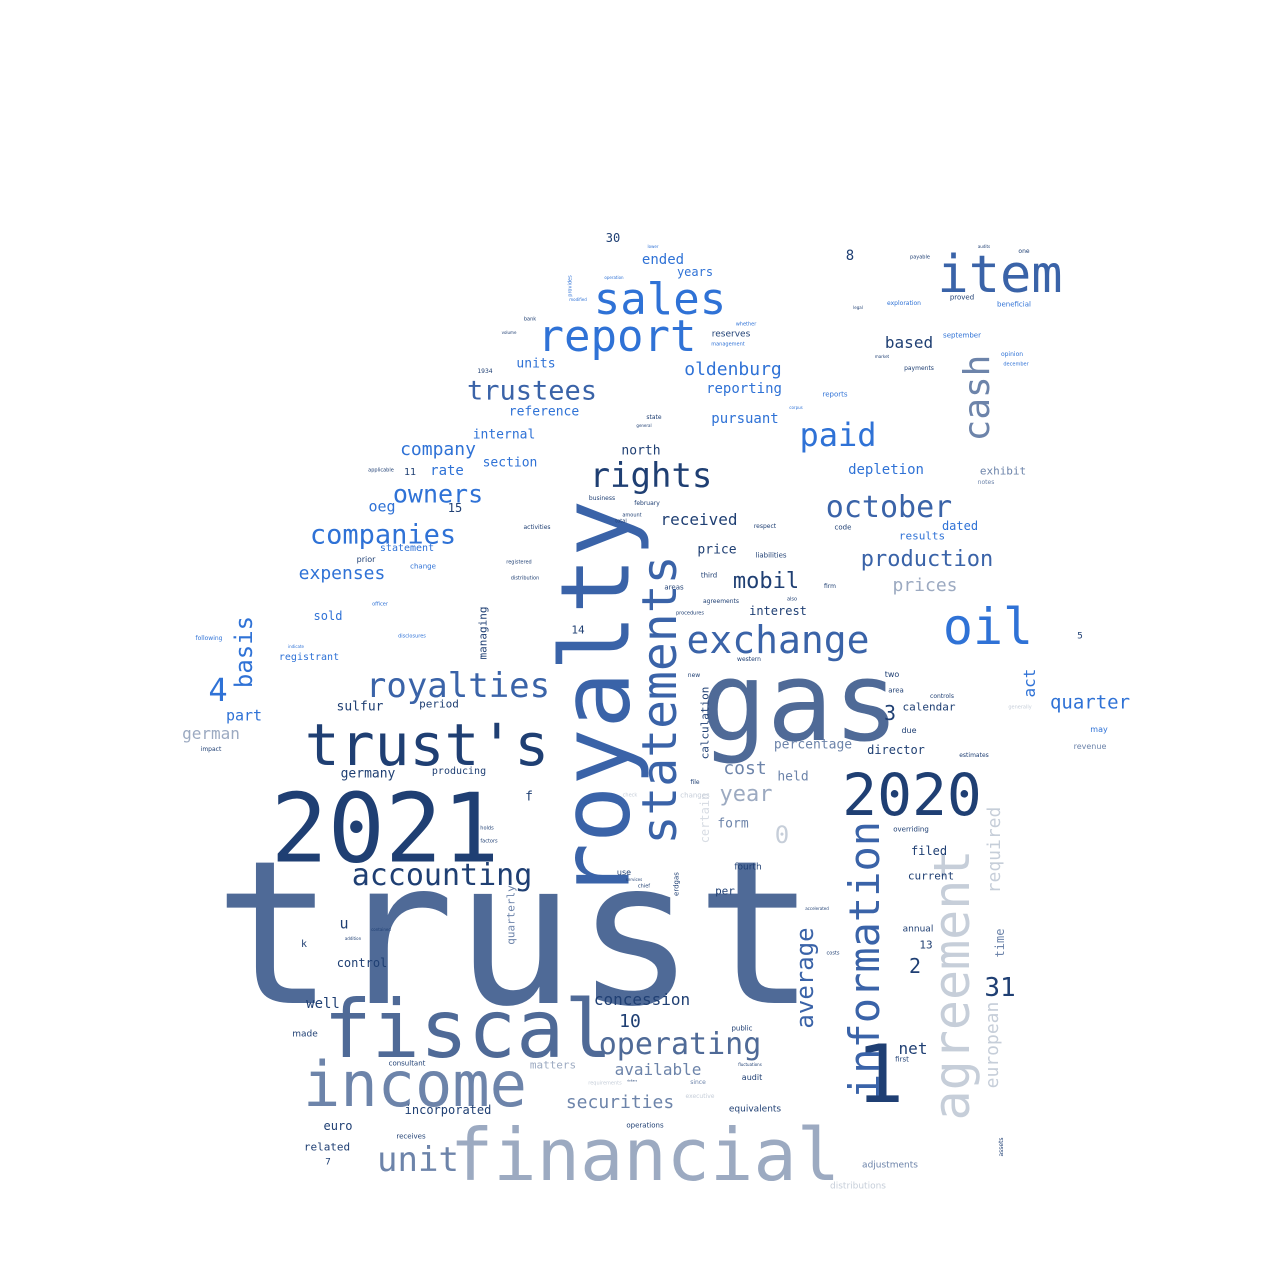  I want to click on cloud-word: lower, so click(653, 246).